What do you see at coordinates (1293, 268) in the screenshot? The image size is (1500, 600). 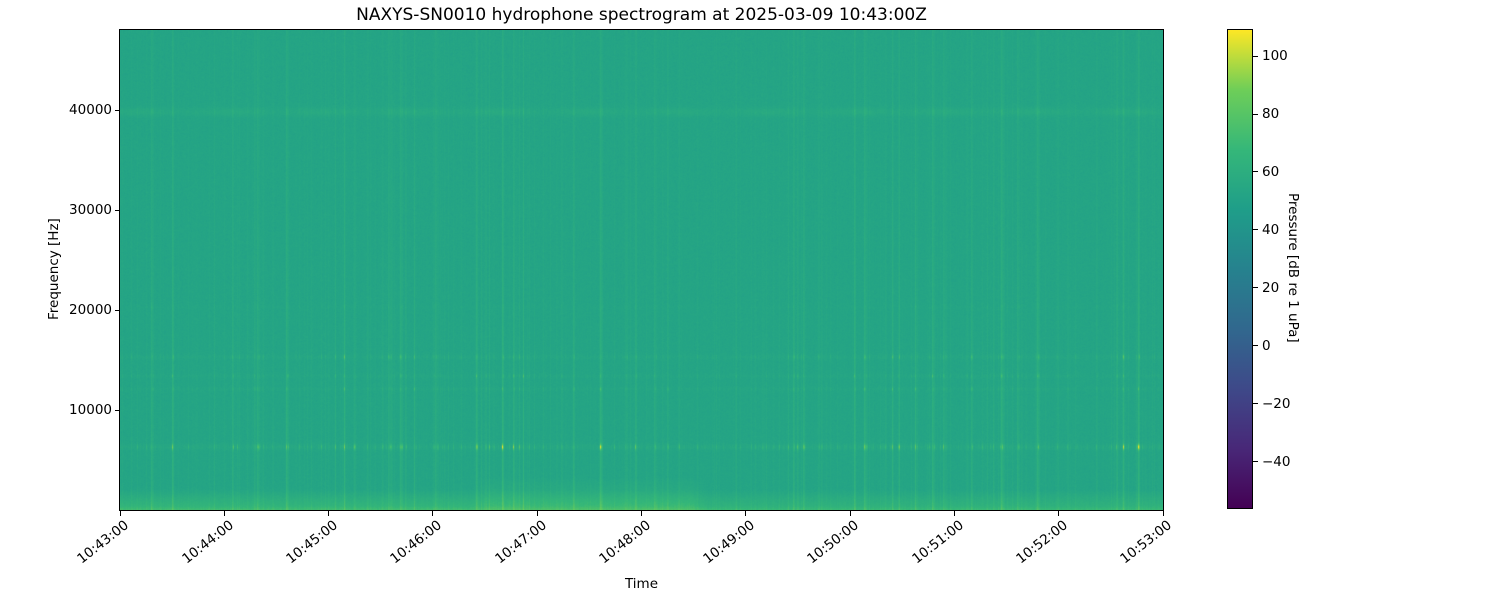 I see `colorbar-label: Pressure [dB re 1 uPa]` at bounding box center [1293, 268].